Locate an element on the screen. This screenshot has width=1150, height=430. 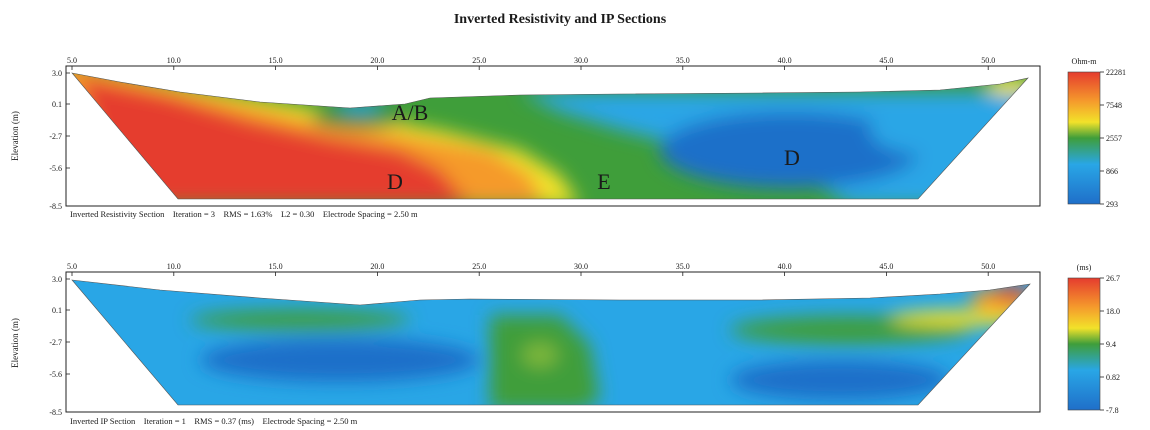
ip-x-ticks: 5.0 10.0 15.0 20.0 25.0 30.0 35.0 40.0 45.0 50.0 is located at coordinates (531, 269).